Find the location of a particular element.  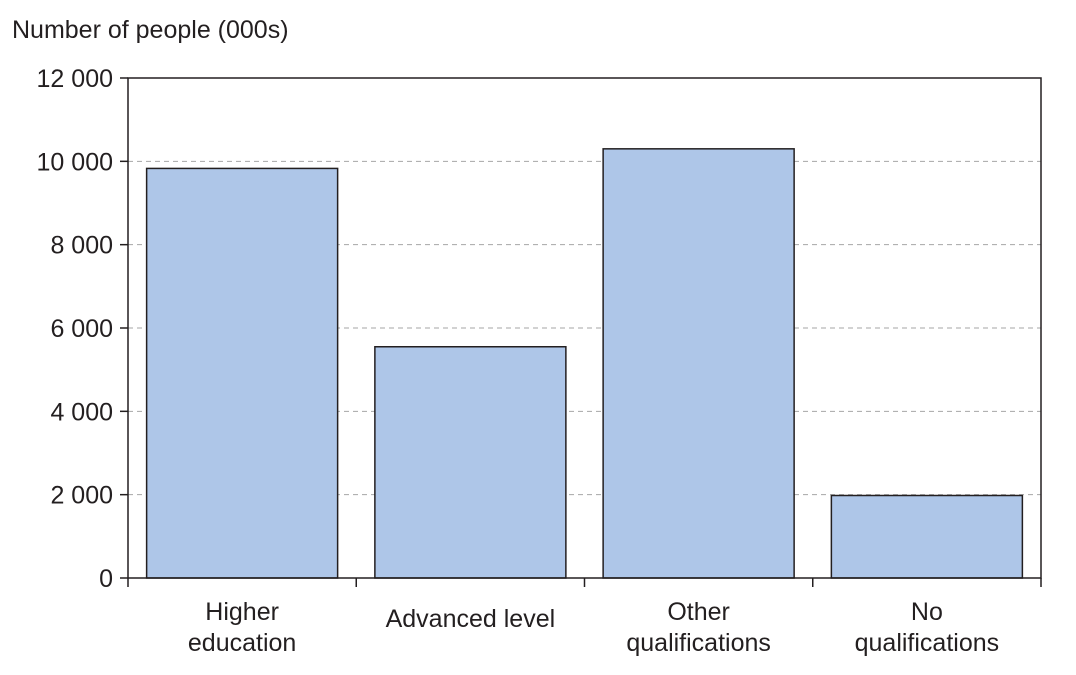

y-tick-label: 4 000 is located at coordinates (81, 412).